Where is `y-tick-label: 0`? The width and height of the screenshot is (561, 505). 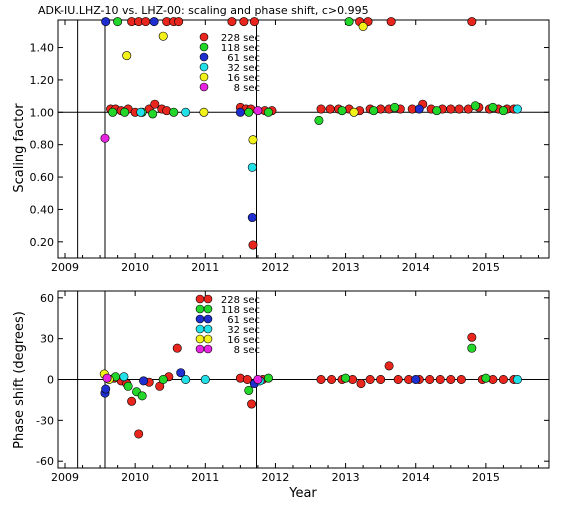
y-tick-label: 0 is located at coordinates (50, 380).